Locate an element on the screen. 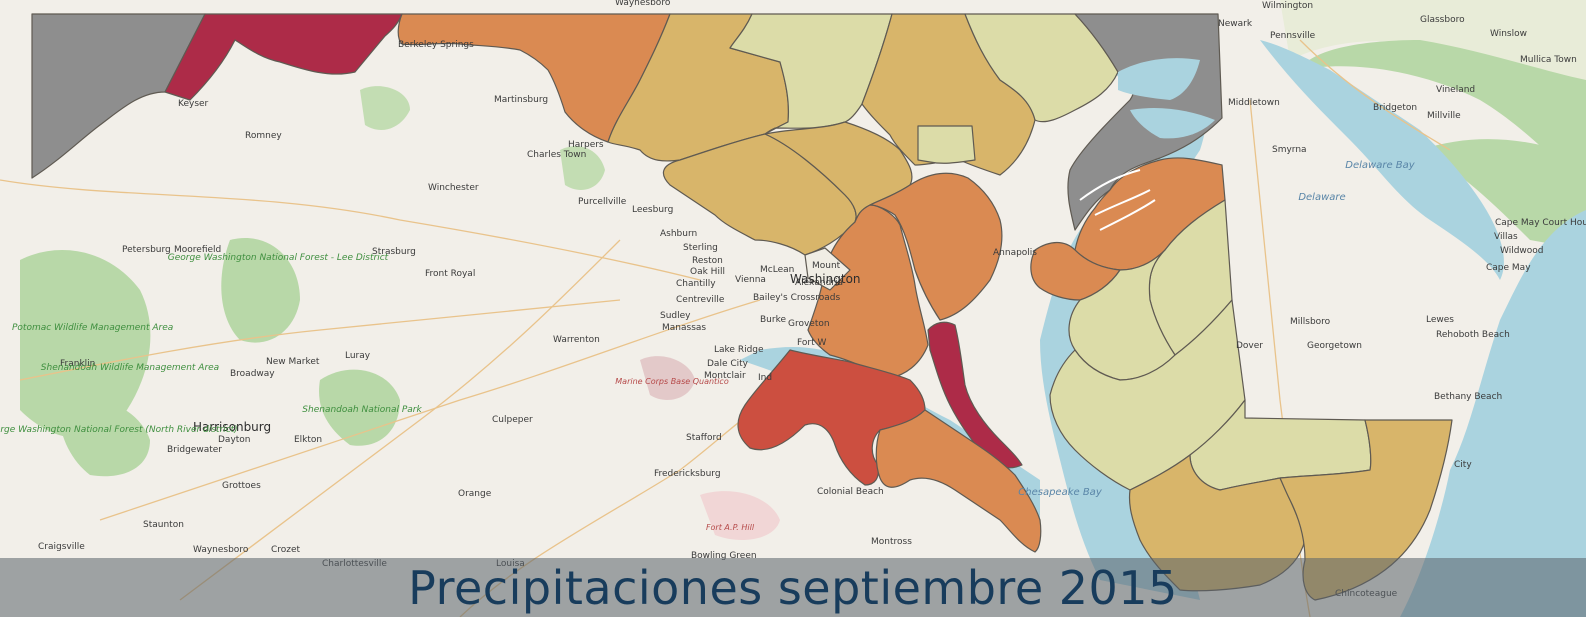 This screenshot has width=1586, height=617. place-label: Sterling is located at coordinates (700, 248).